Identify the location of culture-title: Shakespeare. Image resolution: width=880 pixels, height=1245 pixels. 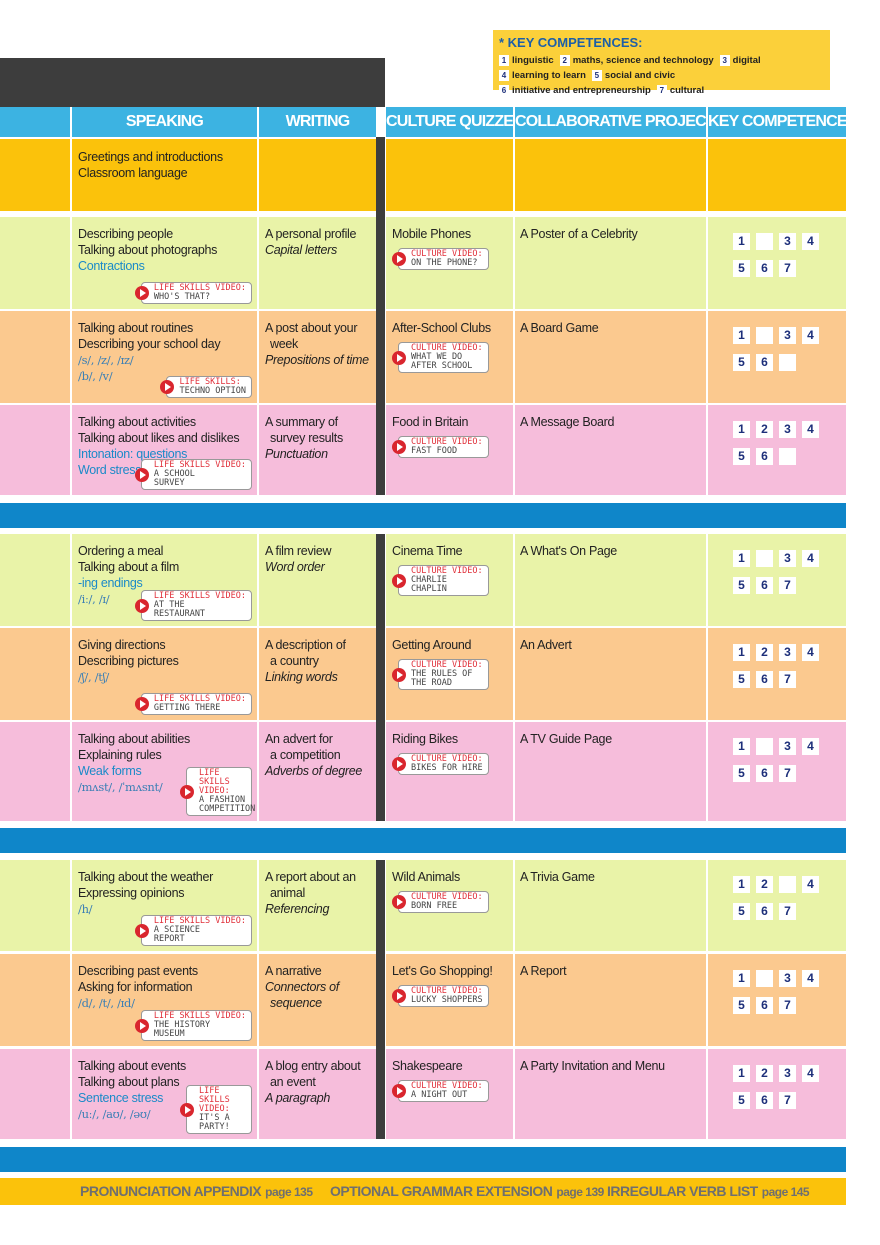
(427, 1066).